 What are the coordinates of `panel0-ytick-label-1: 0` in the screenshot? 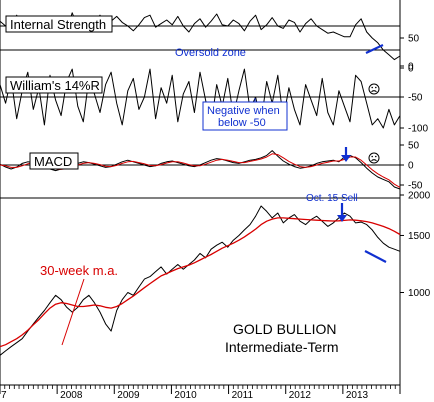 It's located at (411, 69).